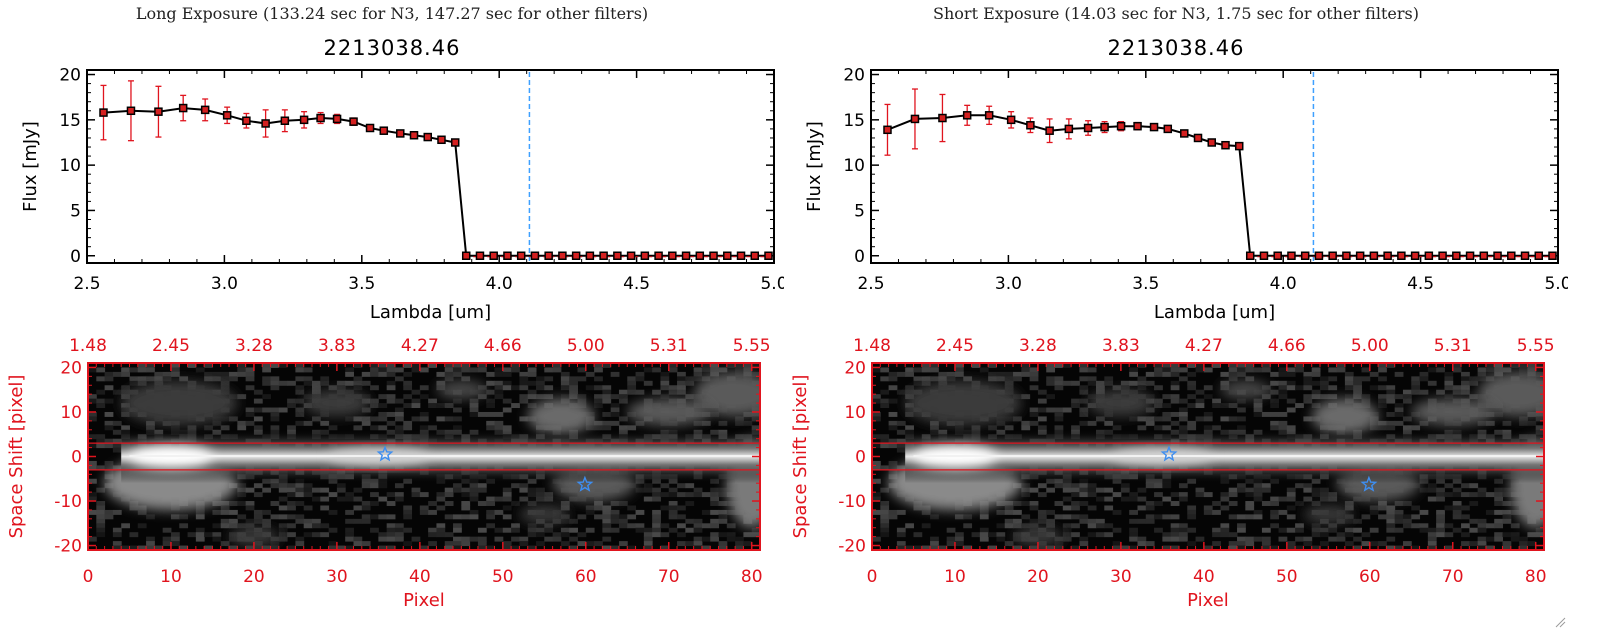 This screenshot has height=630, width=1600. What do you see at coordinates (424, 600) in the screenshot?
I see `x-axis-label: Pixel` at bounding box center [424, 600].